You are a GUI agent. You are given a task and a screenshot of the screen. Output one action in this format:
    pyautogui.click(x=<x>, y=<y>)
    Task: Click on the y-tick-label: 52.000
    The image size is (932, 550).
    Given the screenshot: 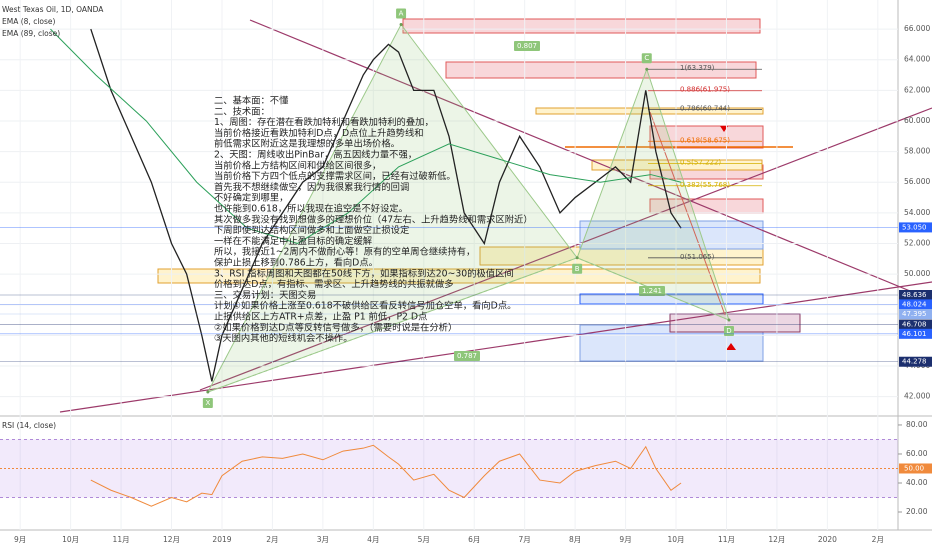 What is the action you would take?
    pyautogui.click(x=917, y=242)
    